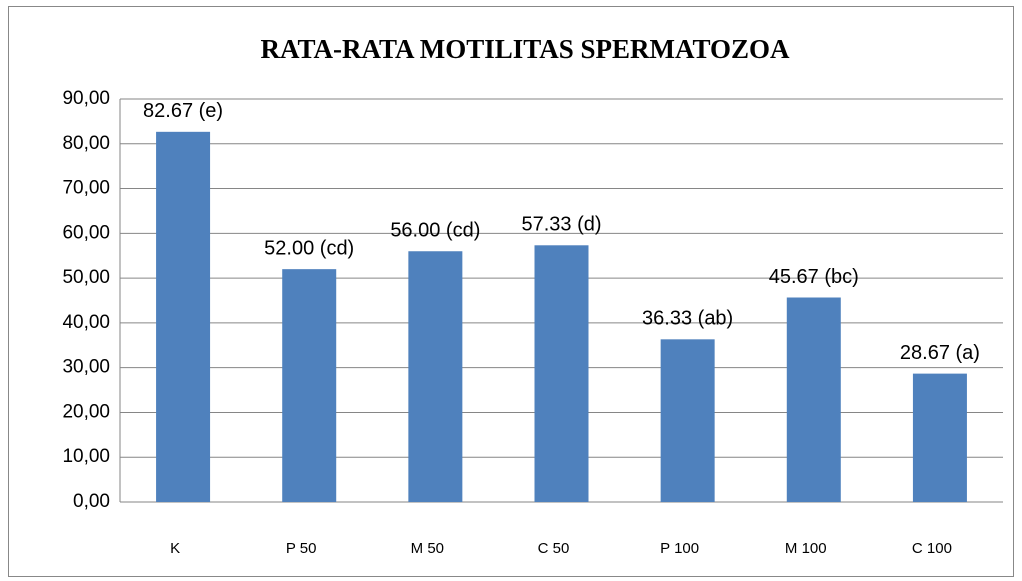  Describe the element at coordinates (561, 225) in the screenshot. I see `value-label: 57.33 (d)` at that location.